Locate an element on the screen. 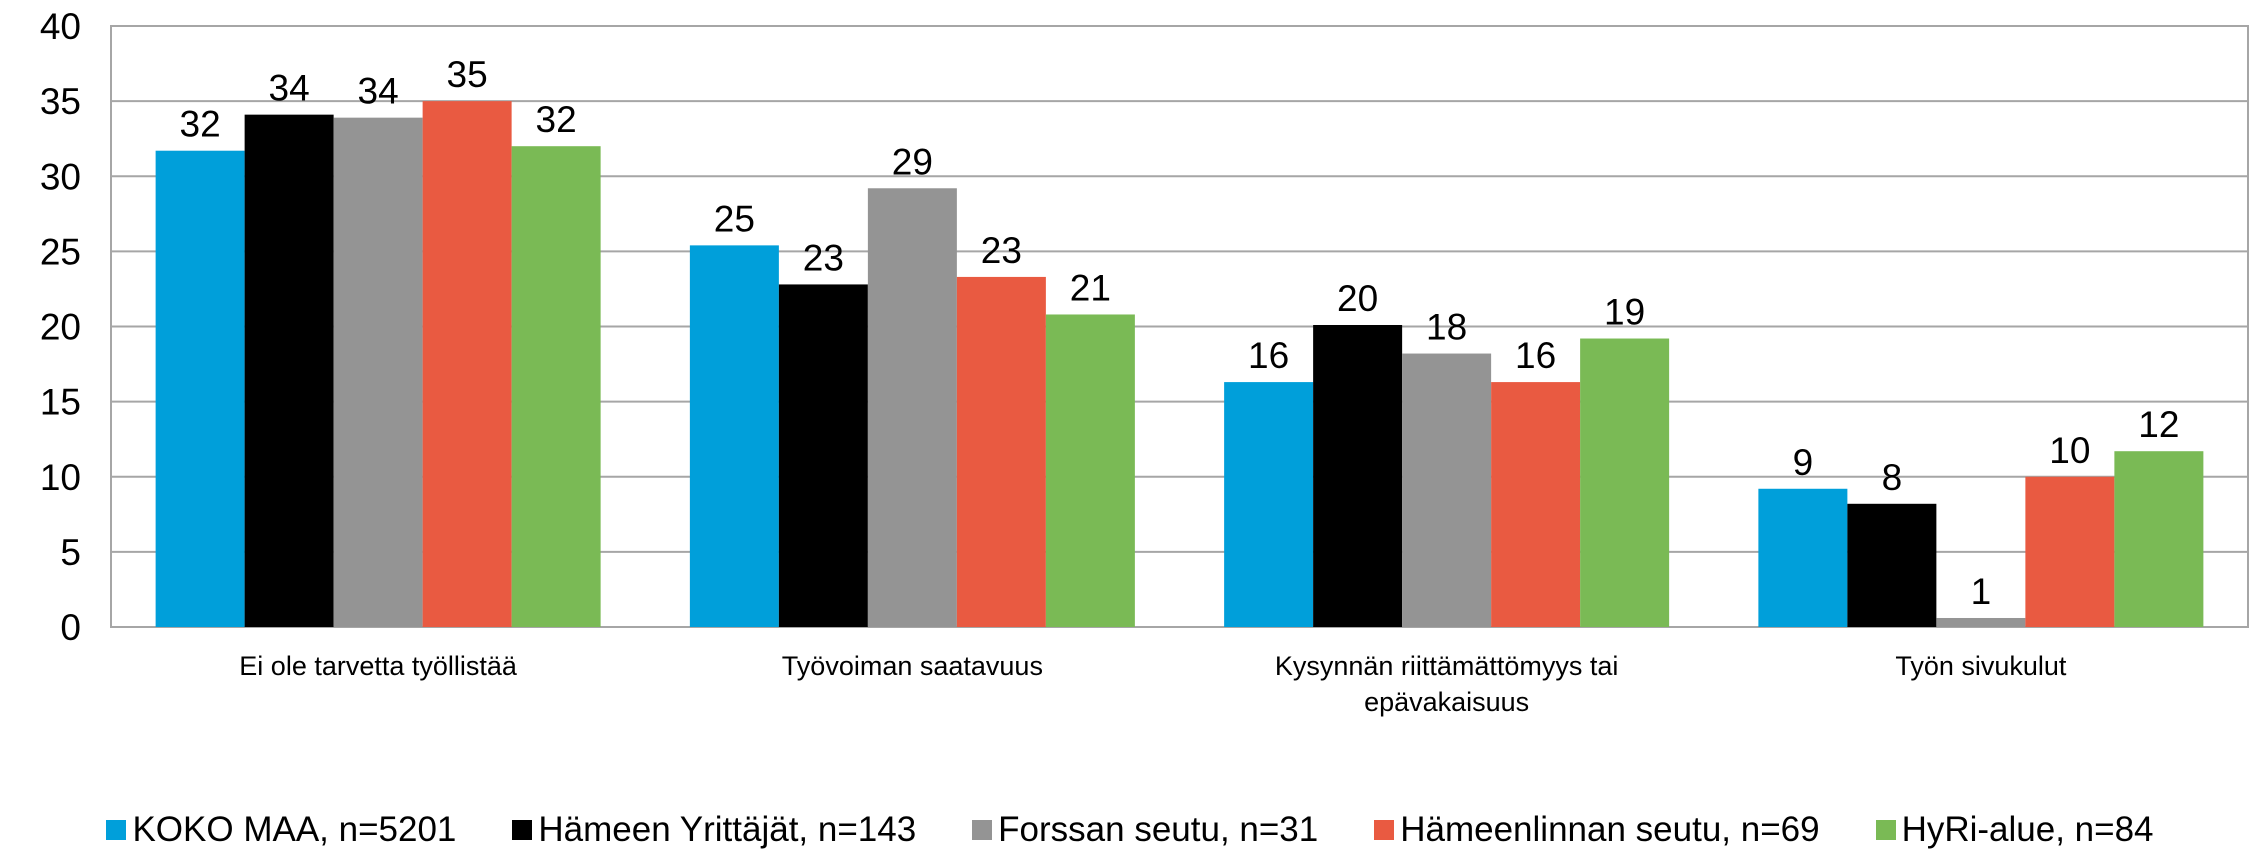 Image resolution: width=2260 pixels, height=852 pixels. legend-item: KOKO MAA, n=5201 is located at coordinates (281, 830).